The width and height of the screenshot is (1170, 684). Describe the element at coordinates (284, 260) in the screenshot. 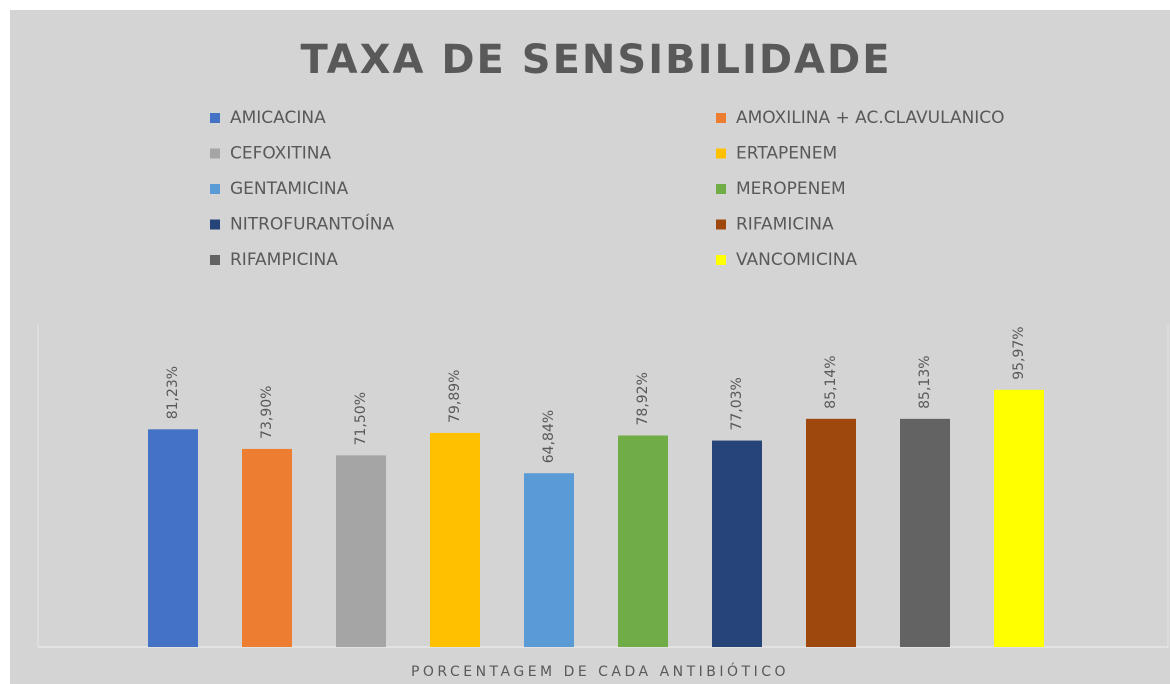

I see `legend-label: RIFAMPICINA` at that location.